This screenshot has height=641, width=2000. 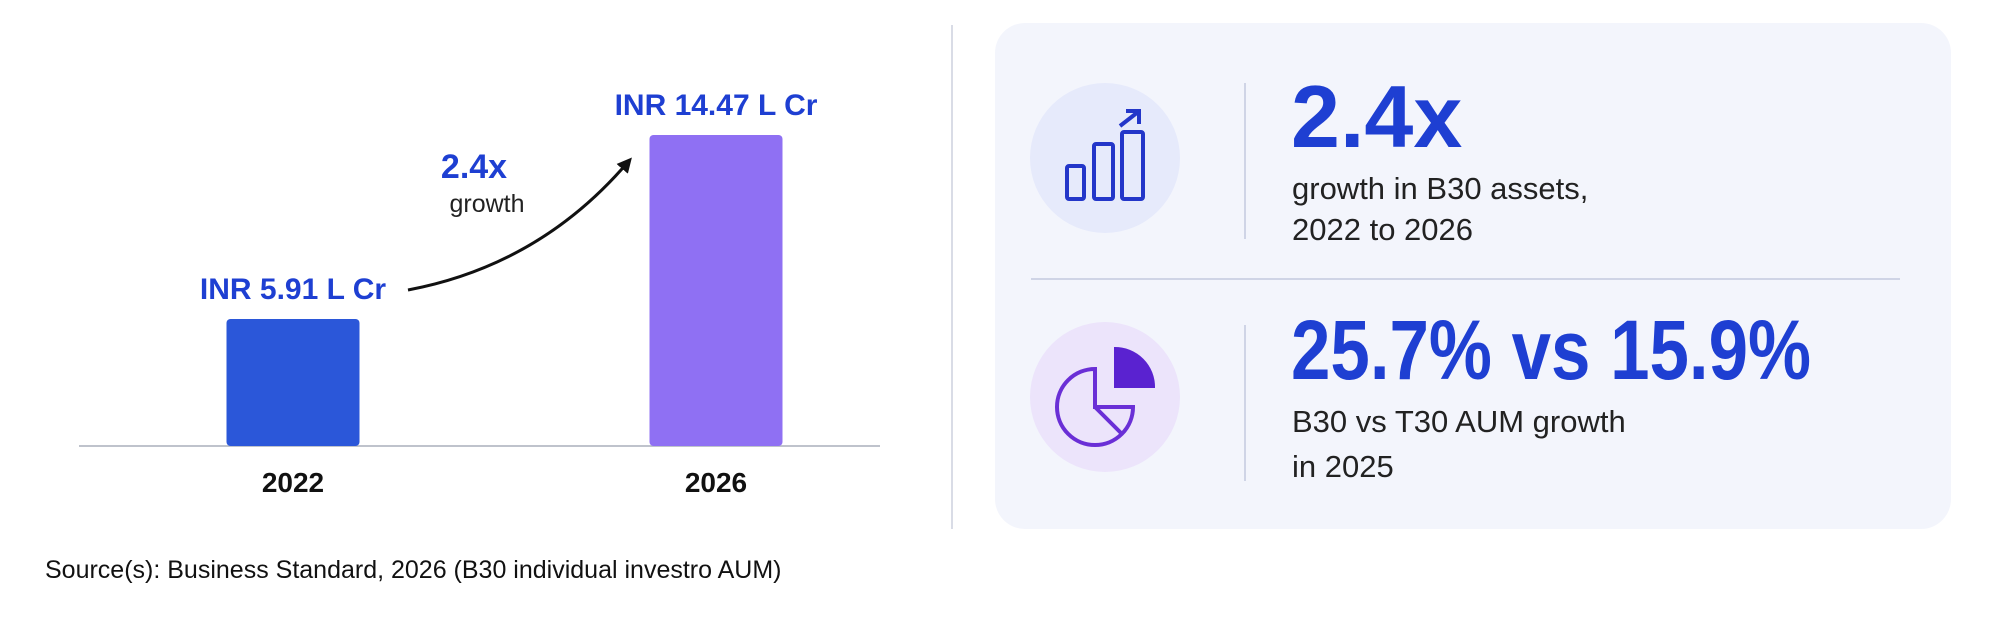 I want to click on stat-text: B30 vs T30 AUM growth, so click(x=1459, y=421).